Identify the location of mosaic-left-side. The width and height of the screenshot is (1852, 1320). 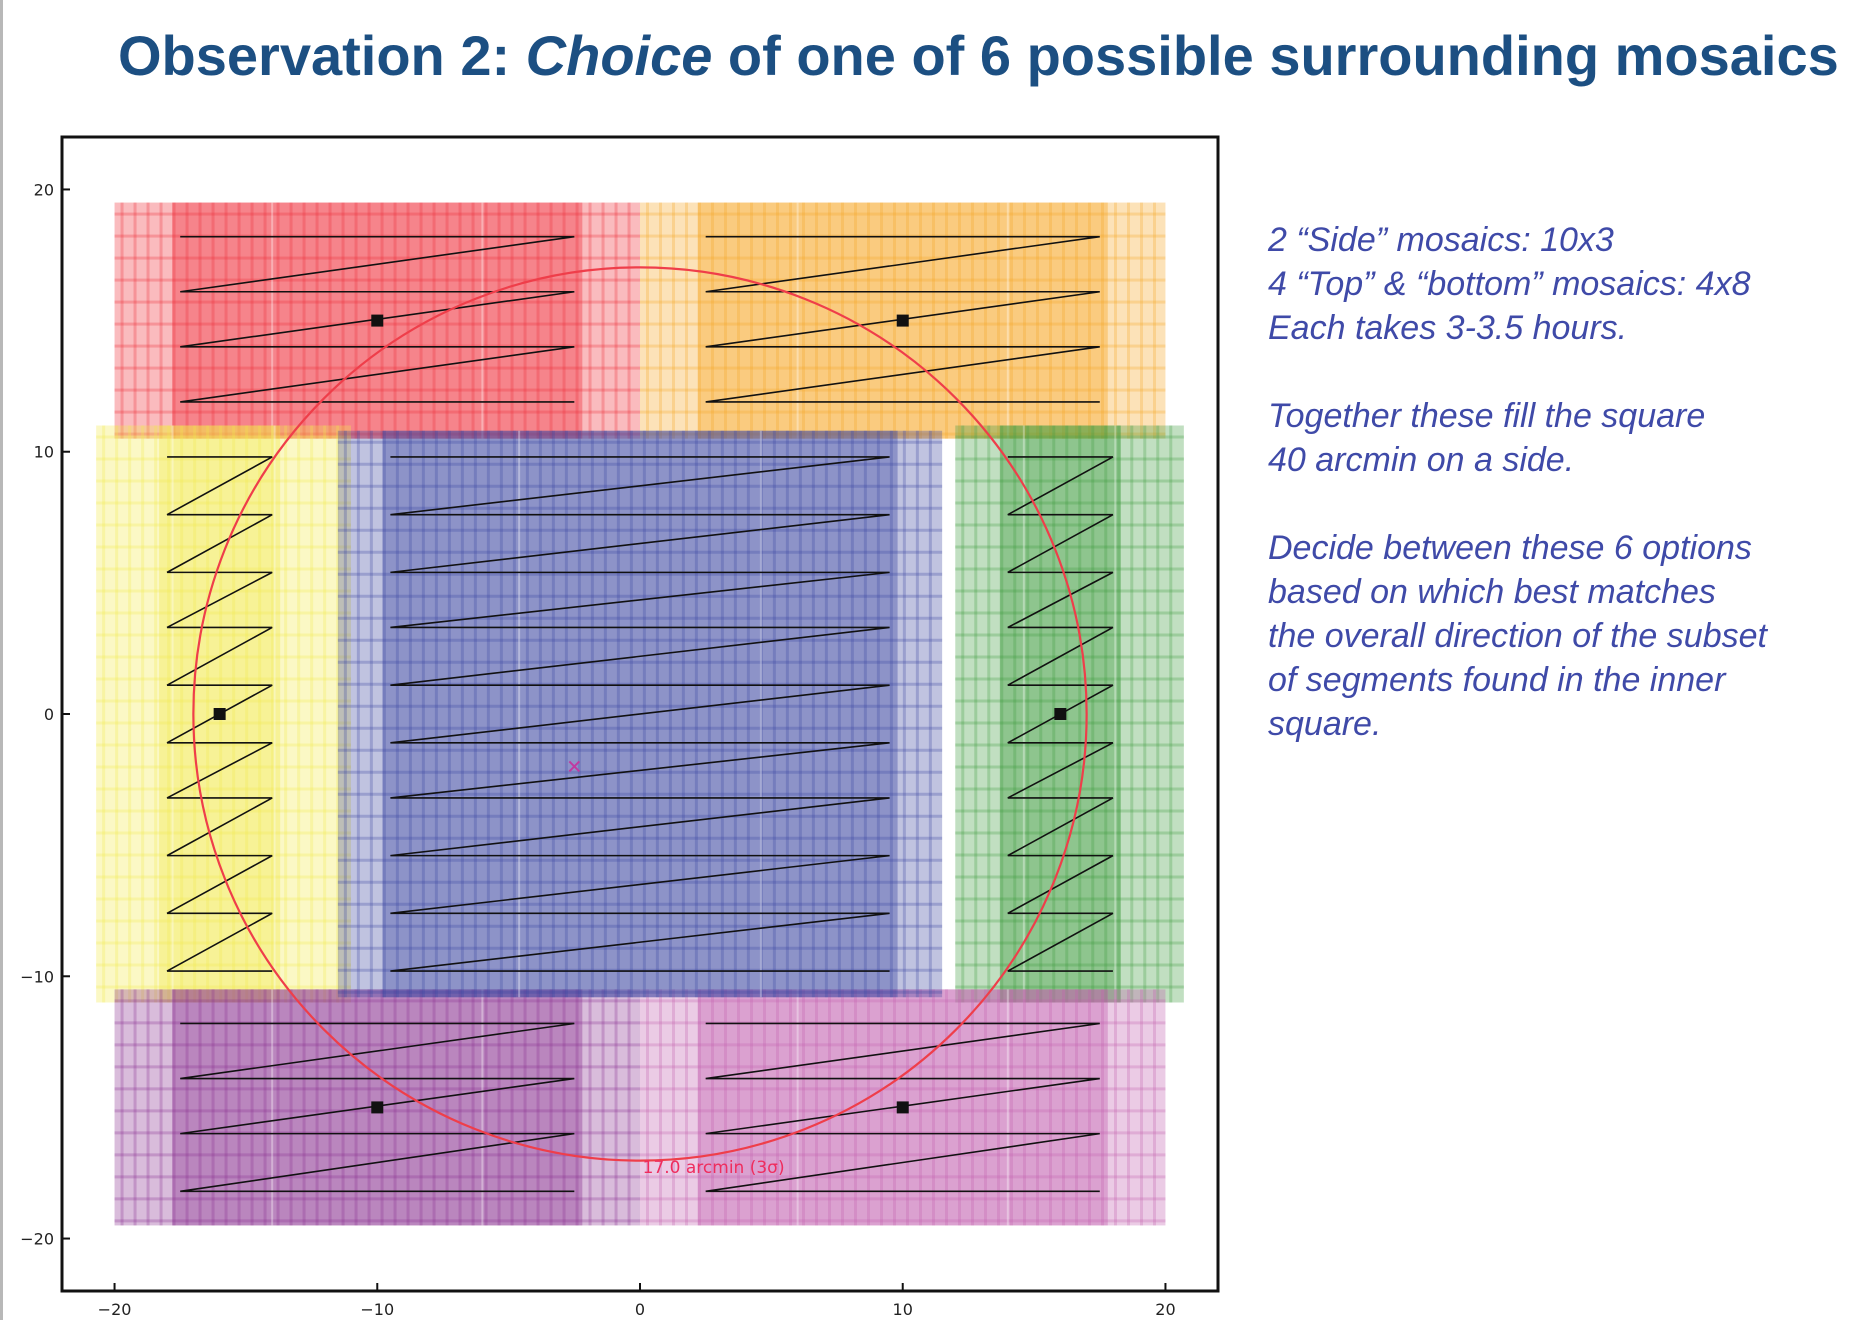
(224, 714).